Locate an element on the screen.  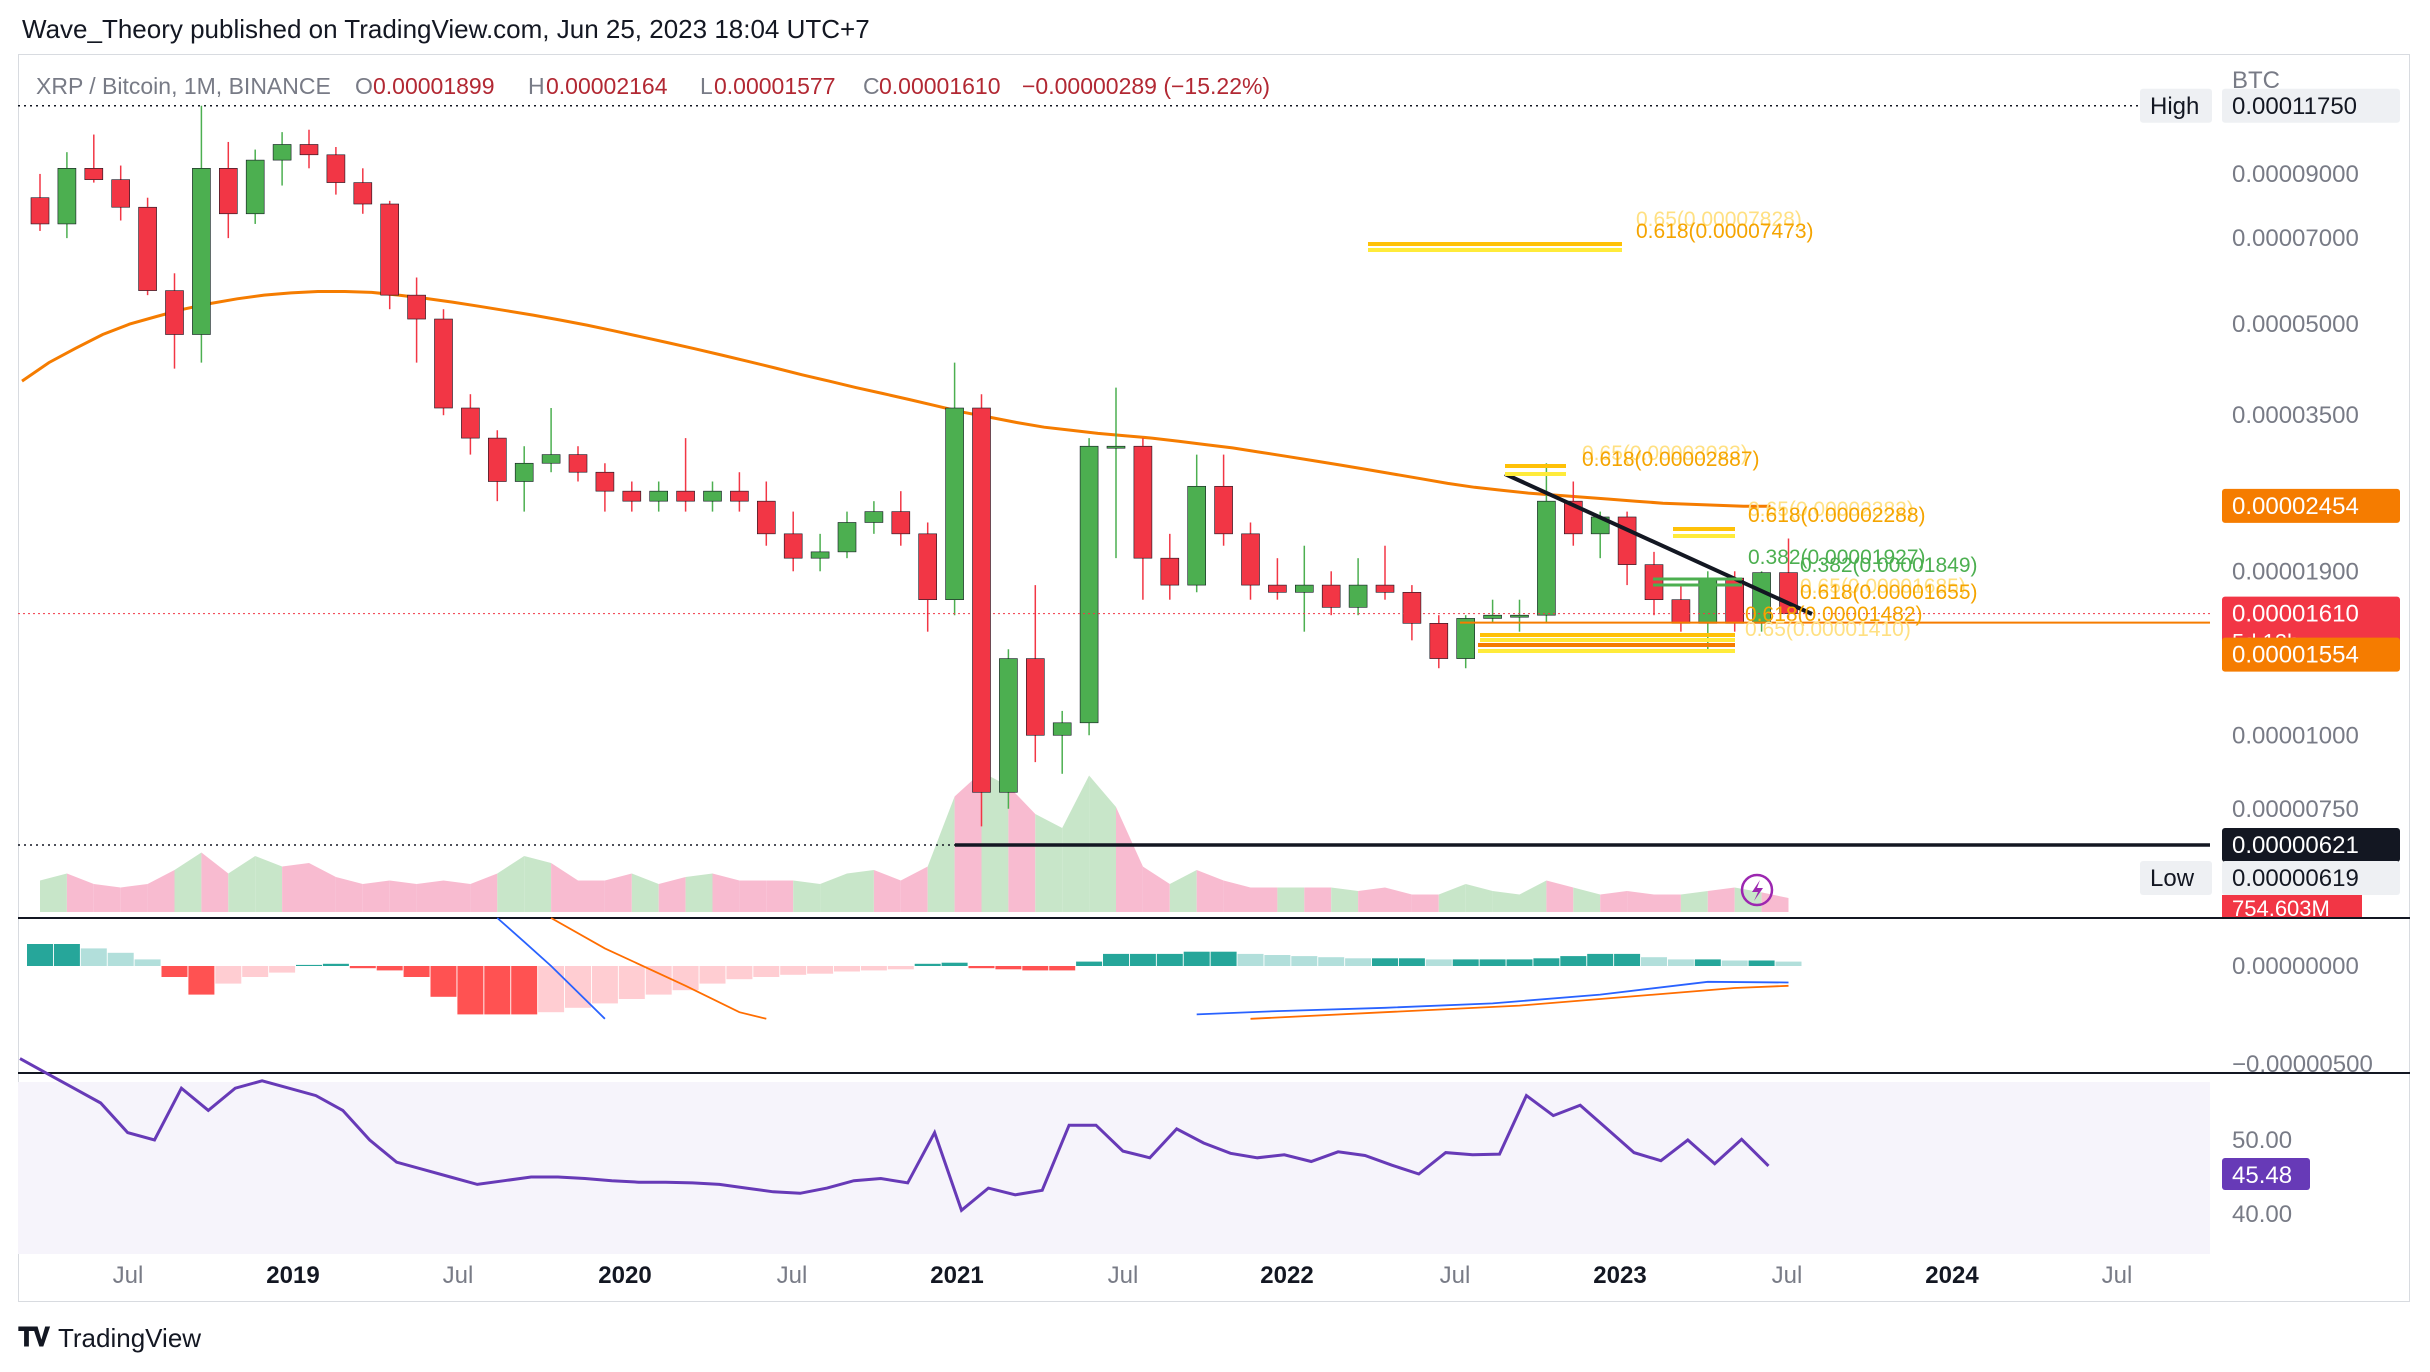
fib-label: 0.618(0.00002288) is located at coordinates (1837, 515).